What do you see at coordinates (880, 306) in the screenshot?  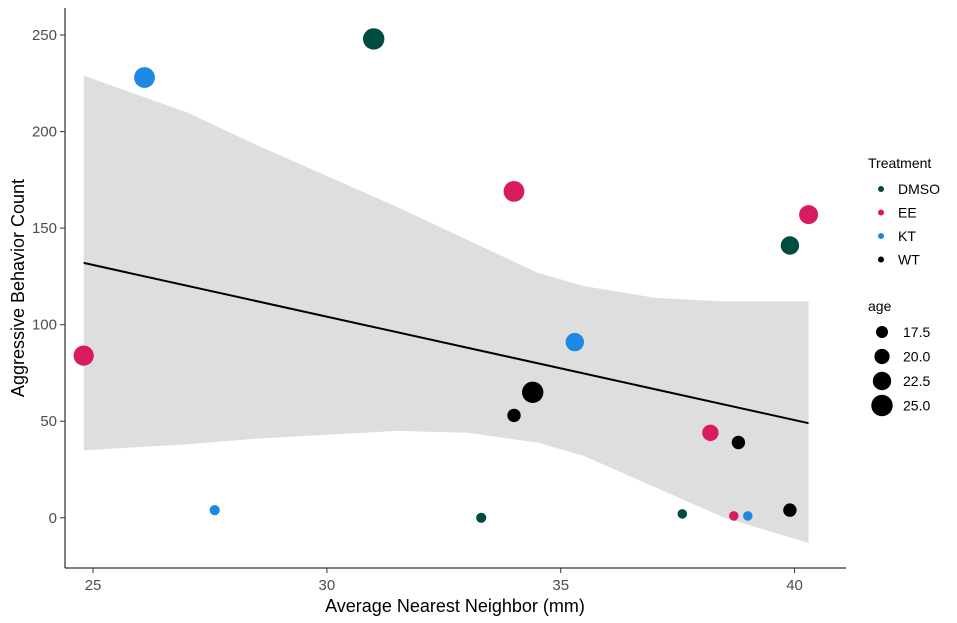 I see `age-legend-title: age` at bounding box center [880, 306].